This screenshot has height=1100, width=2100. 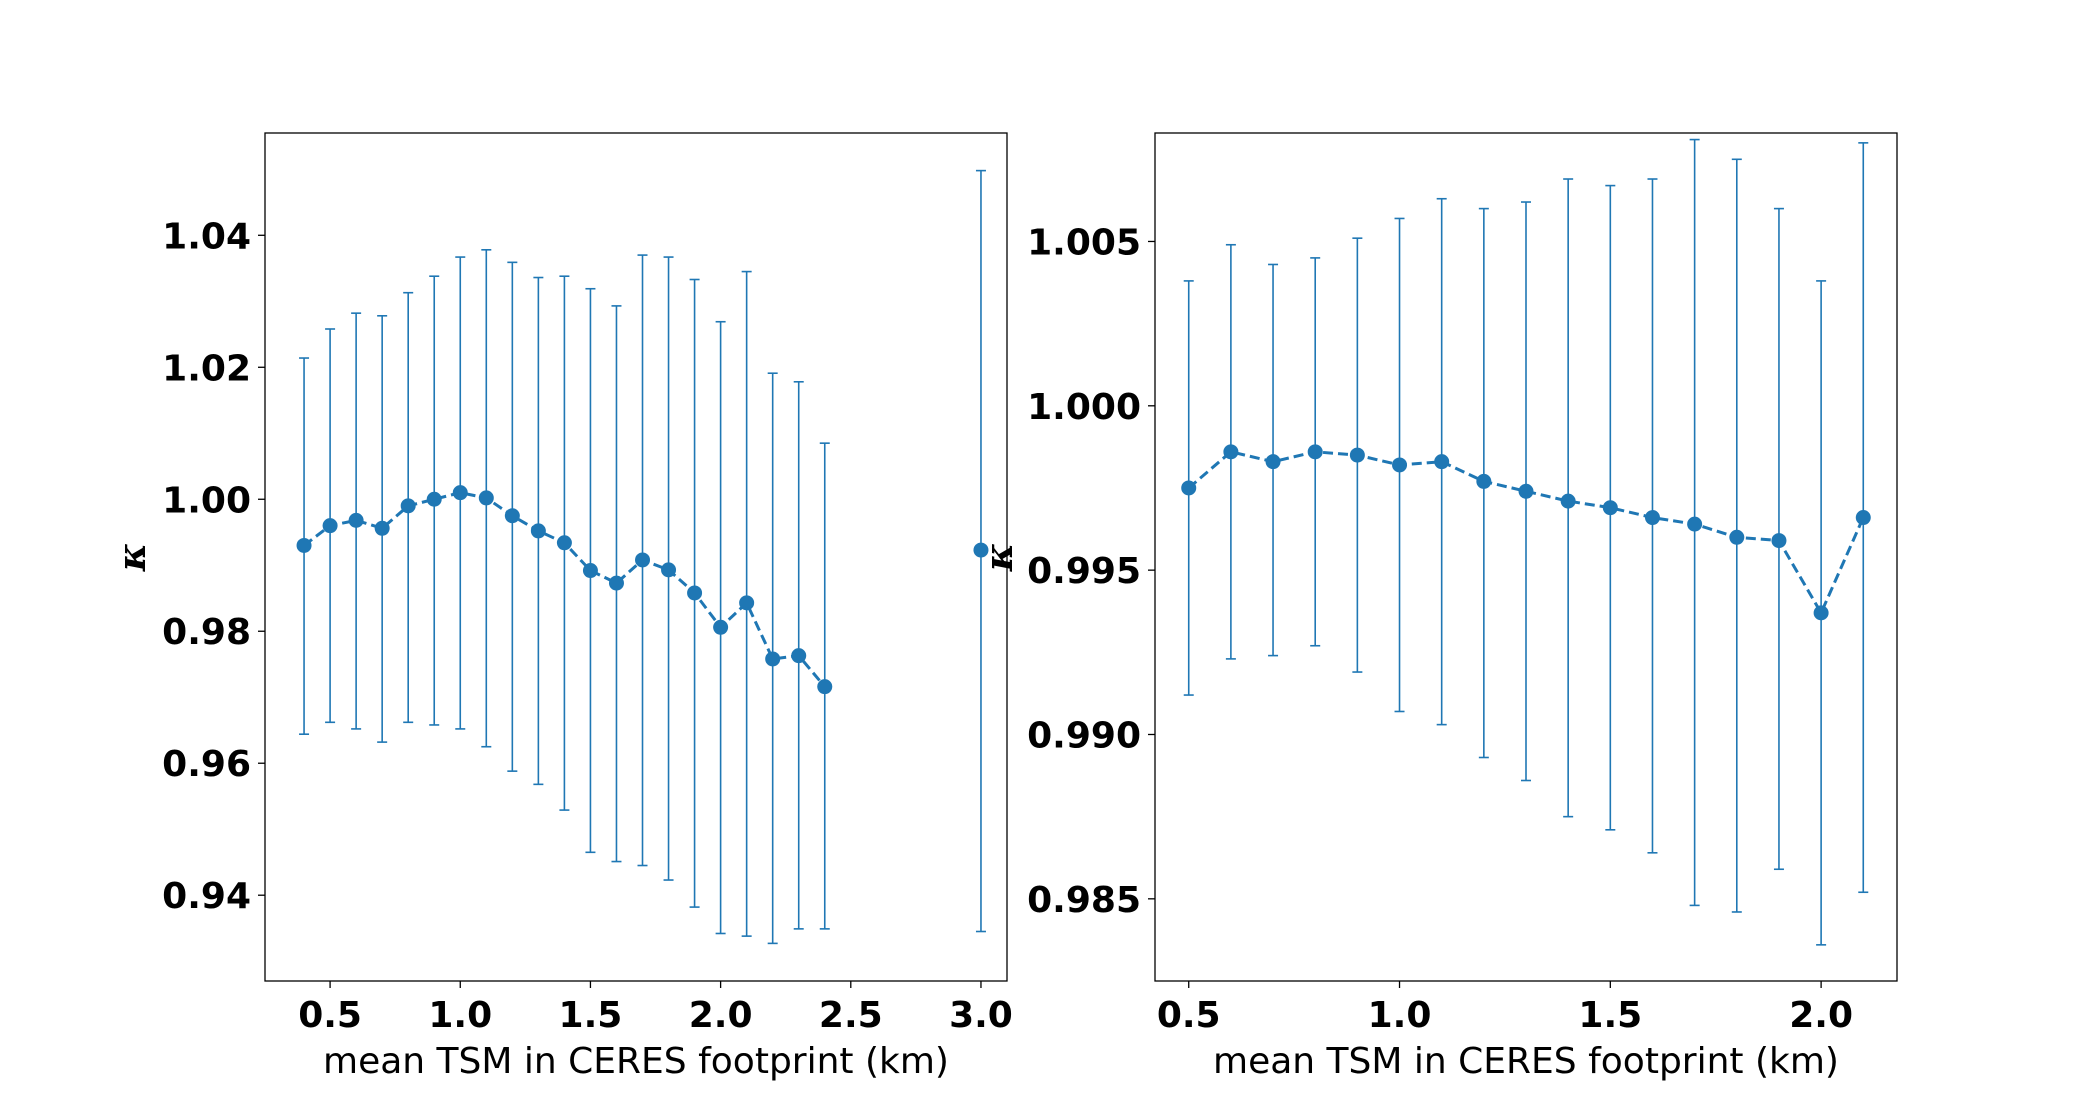 What do you see at coordinates (206, 368) in the screenshot?
I see `y-tick-label: 1.02` at bounding box center [206, 368].